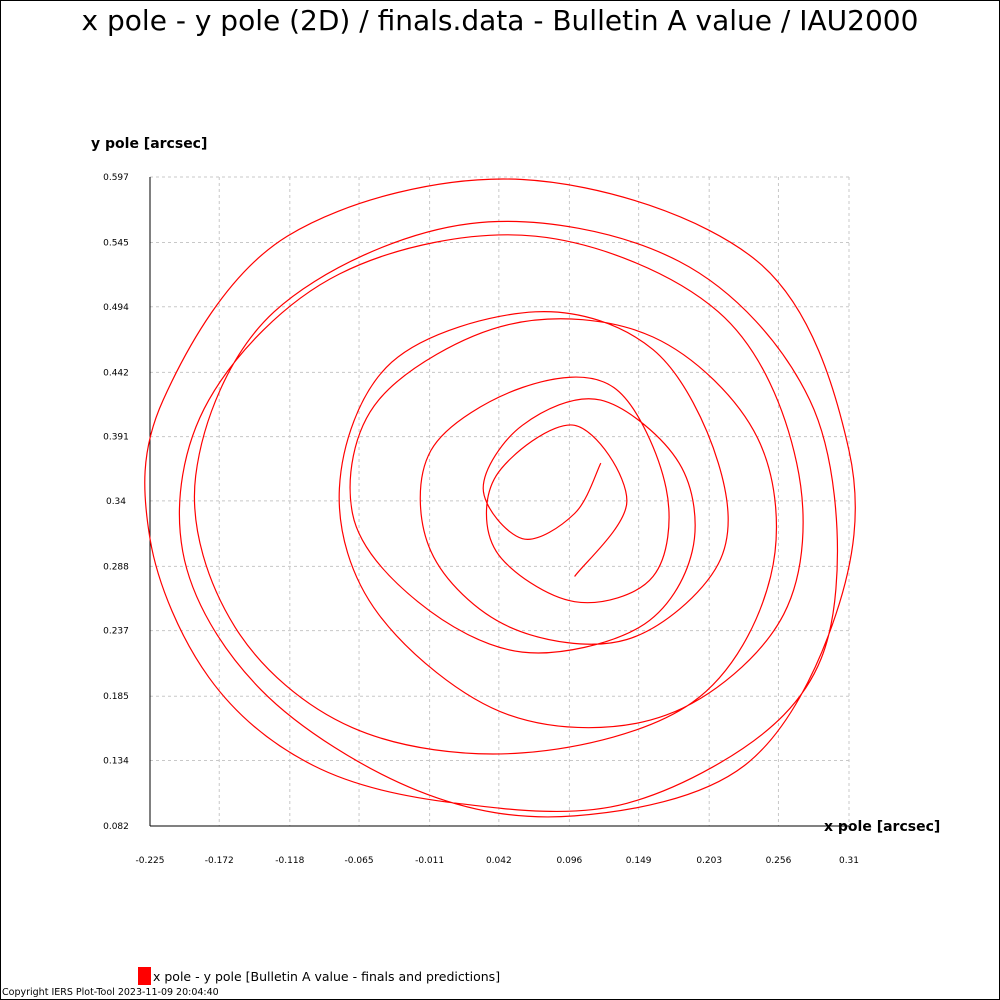 Image resolution: width=1000 pixels, height=1000 pixels. Describe the element at coordinates (116, 827) in the screenshot. I see `y-tick-label: 0.082` at that location.